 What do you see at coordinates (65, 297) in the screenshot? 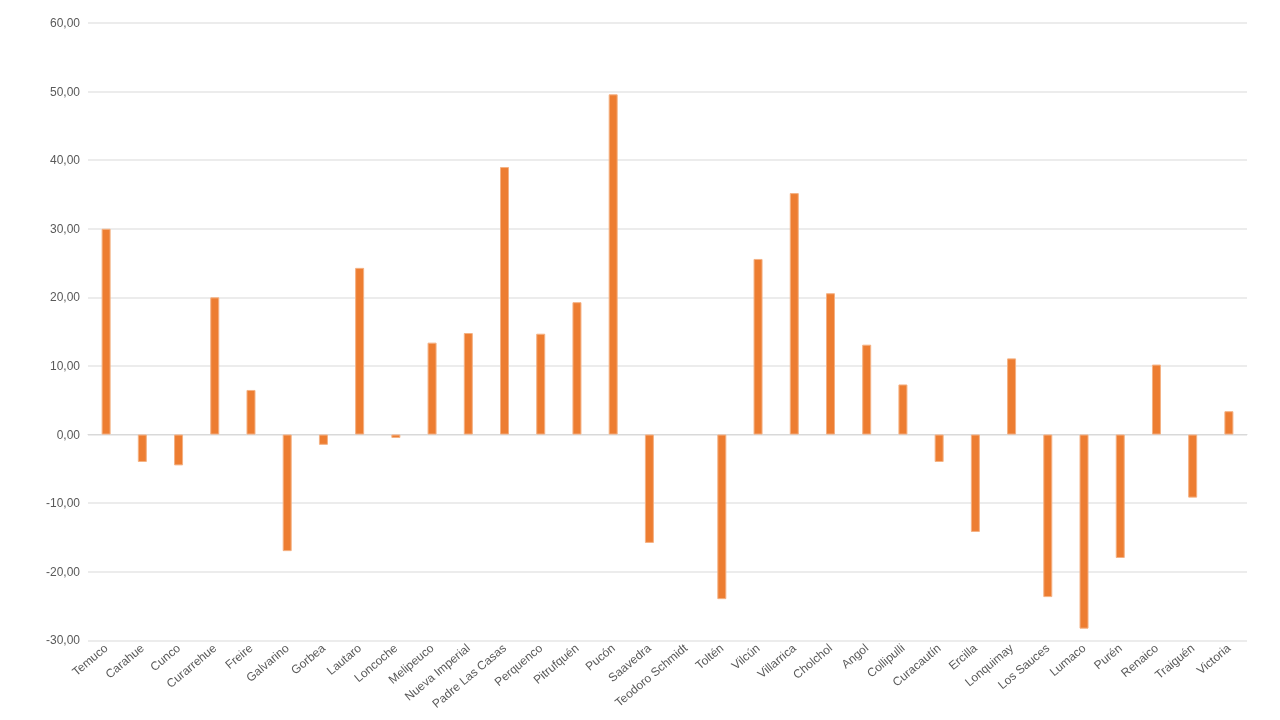
I see `y-tick-label: 20,00` at bounding box center [65, 297].